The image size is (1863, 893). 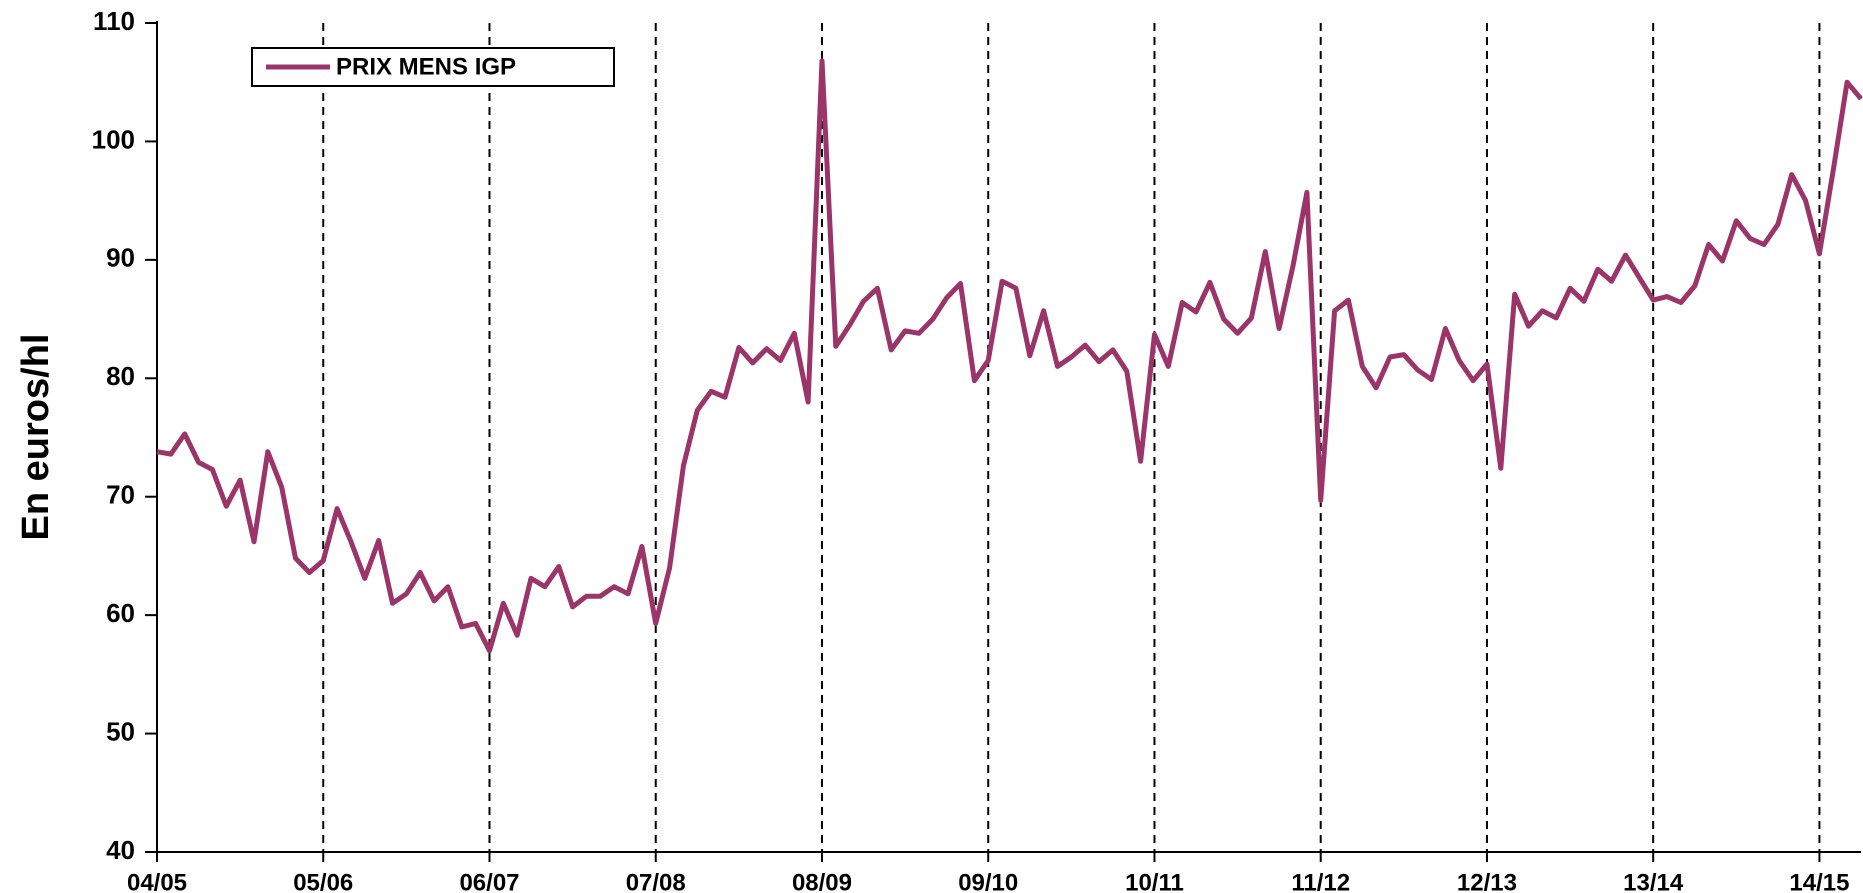 What do you see at coordinates (120, 258) in the screenshot?
I see `y-tick-label: 90` at bounding box center [120, 258].